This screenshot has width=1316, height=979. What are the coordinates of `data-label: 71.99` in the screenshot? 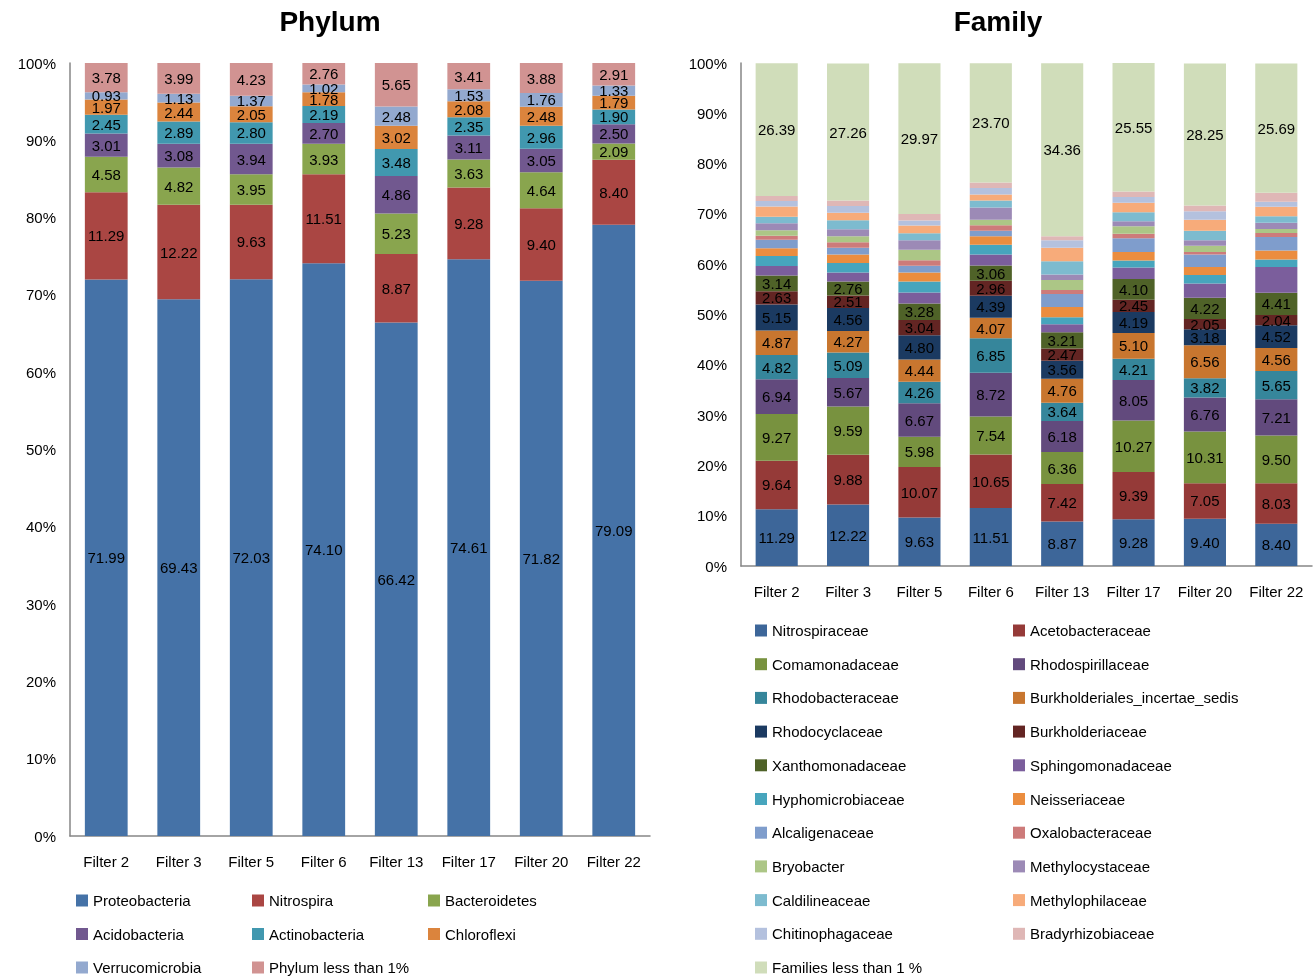 It's located at (106, 558).